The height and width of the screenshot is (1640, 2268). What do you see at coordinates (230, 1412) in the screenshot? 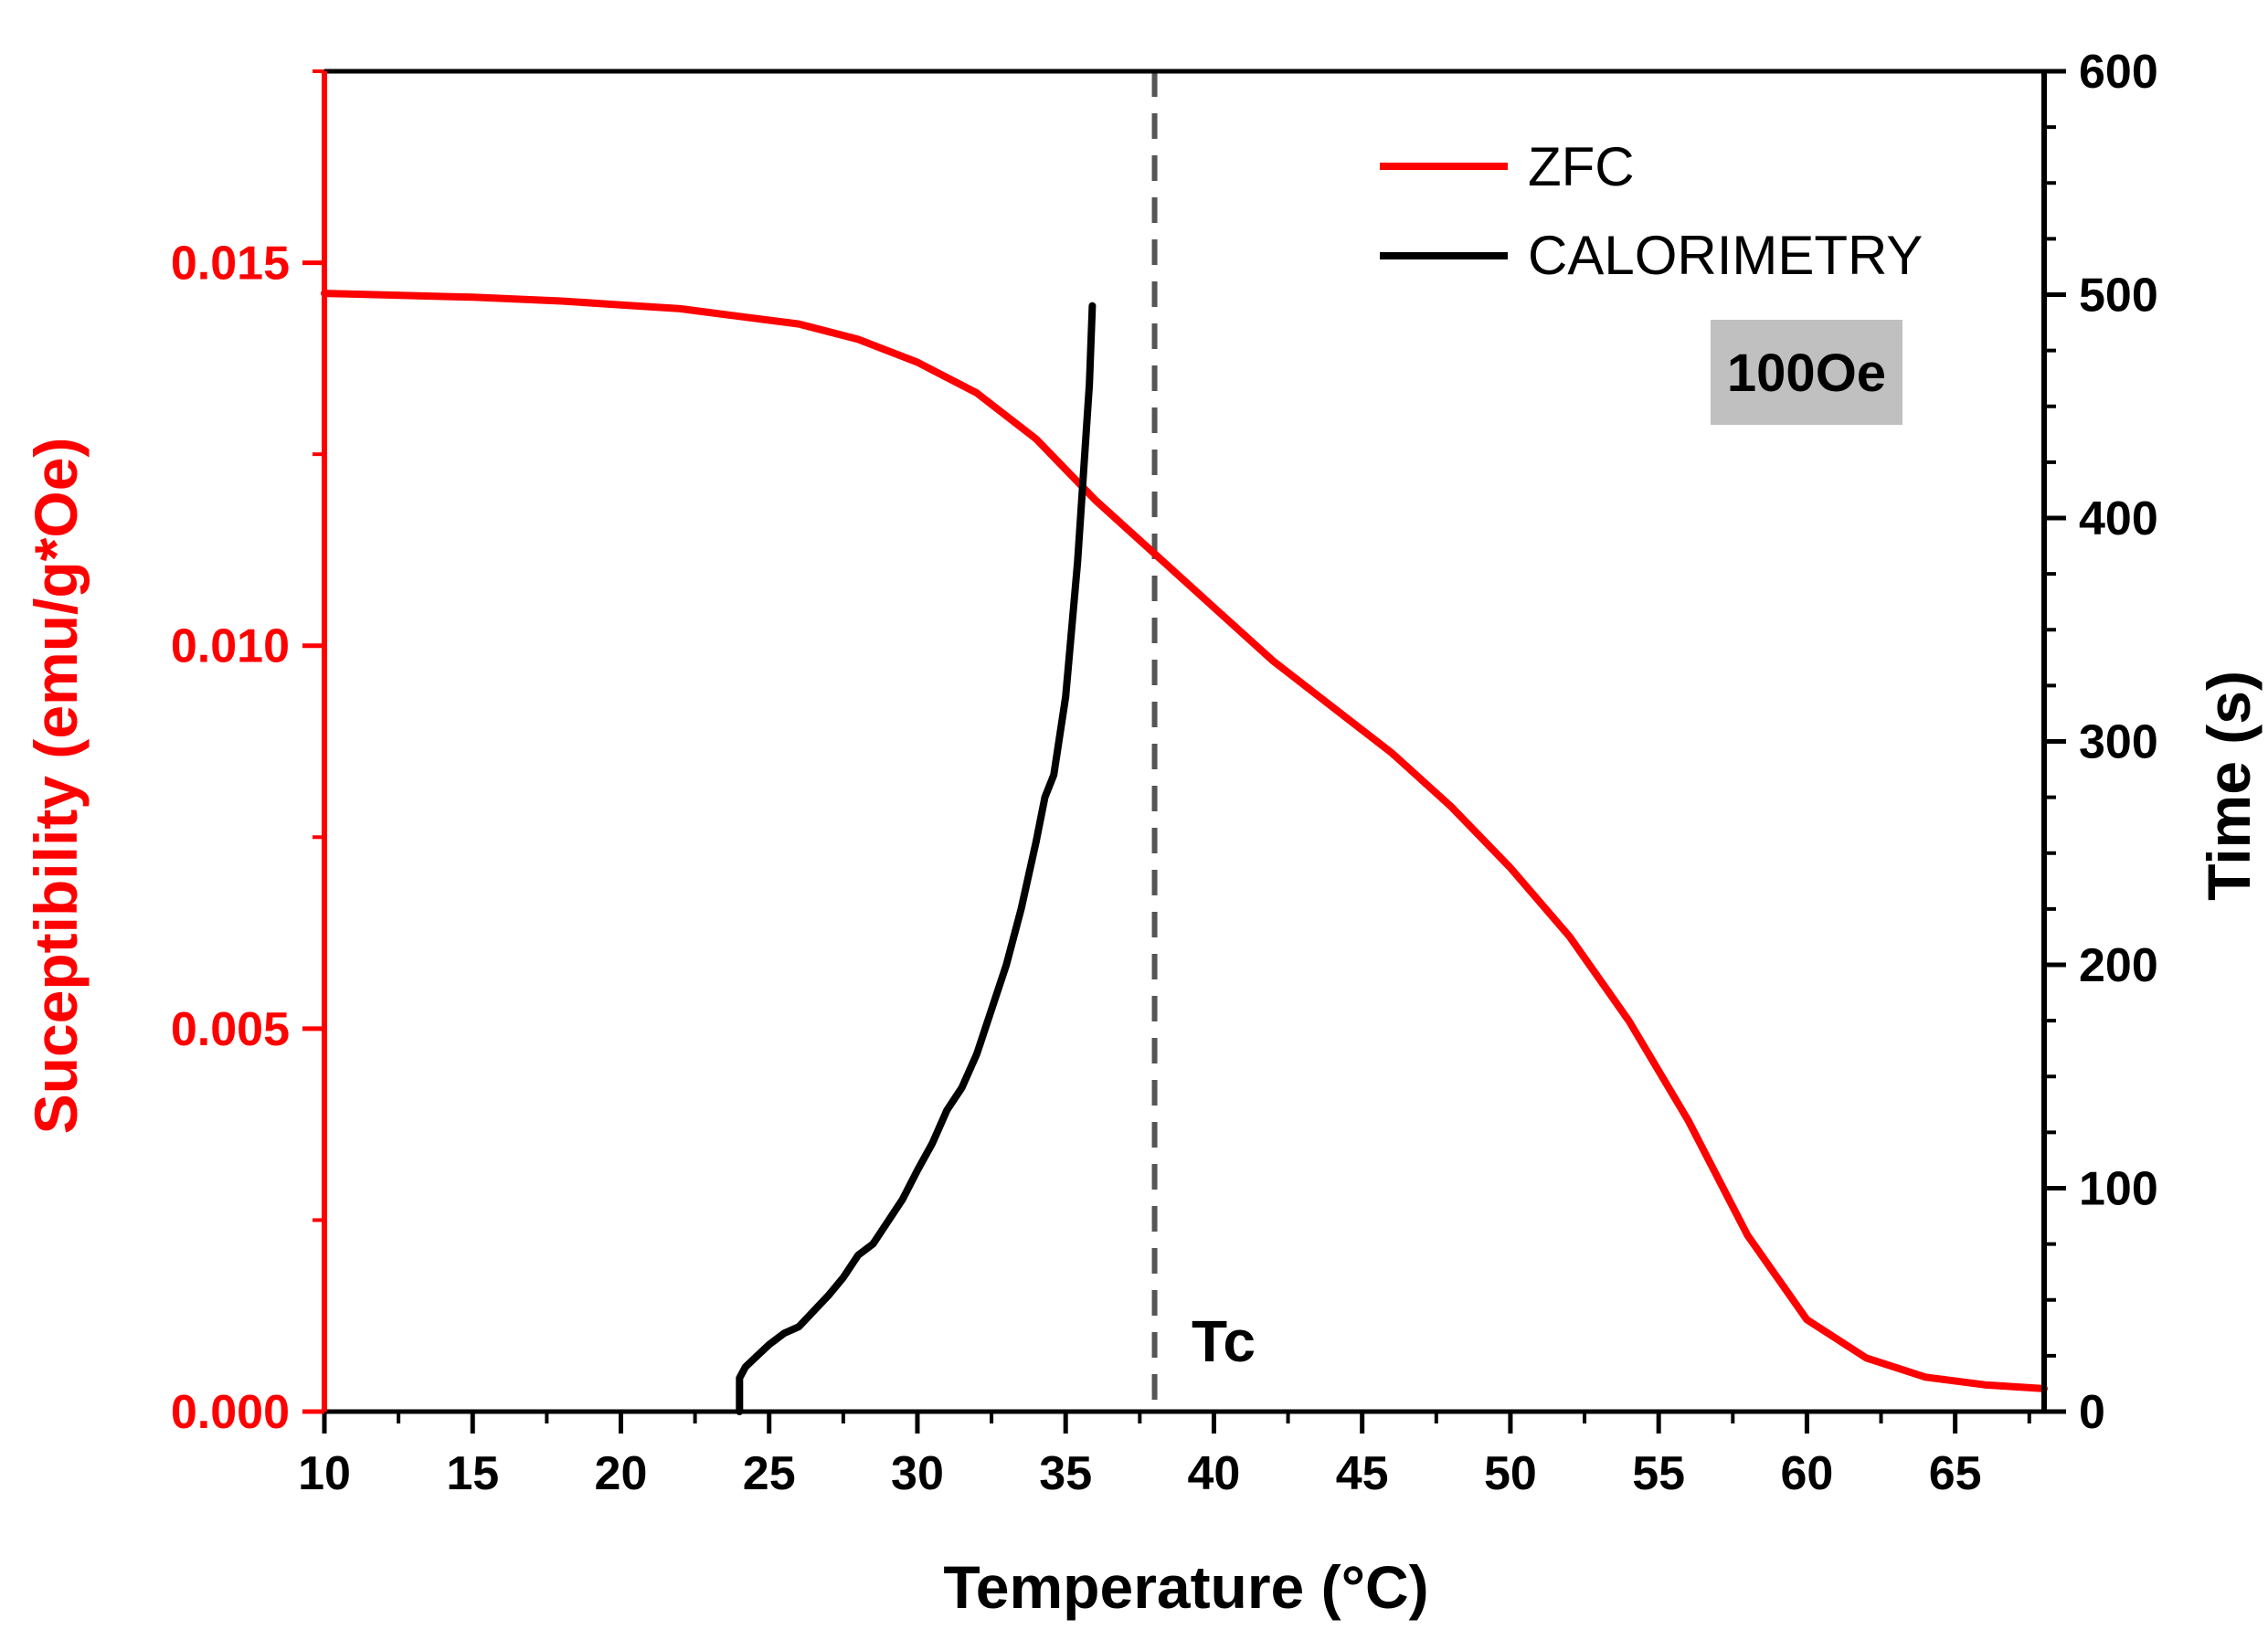
I see `y-left-tick-label: 0.000` at bounding box center [230, 1412].